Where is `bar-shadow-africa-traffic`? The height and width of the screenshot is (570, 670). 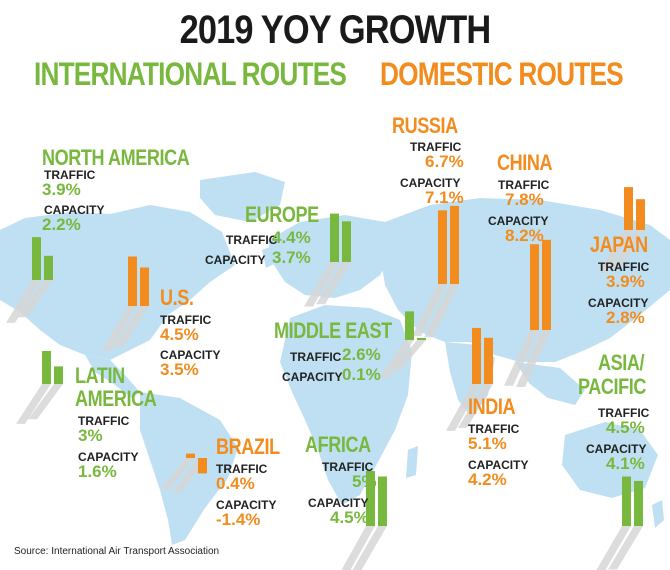
bar-shadow-africa-traffic is located at coordinates (358, 548).